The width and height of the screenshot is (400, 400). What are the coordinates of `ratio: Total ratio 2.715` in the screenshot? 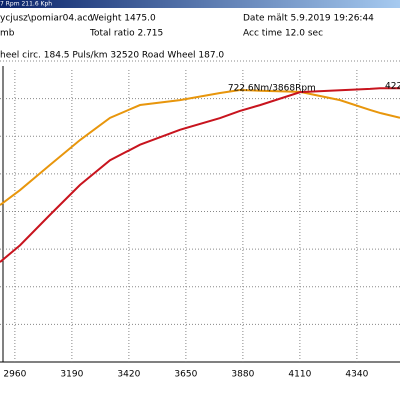 It's located at (126, 34).